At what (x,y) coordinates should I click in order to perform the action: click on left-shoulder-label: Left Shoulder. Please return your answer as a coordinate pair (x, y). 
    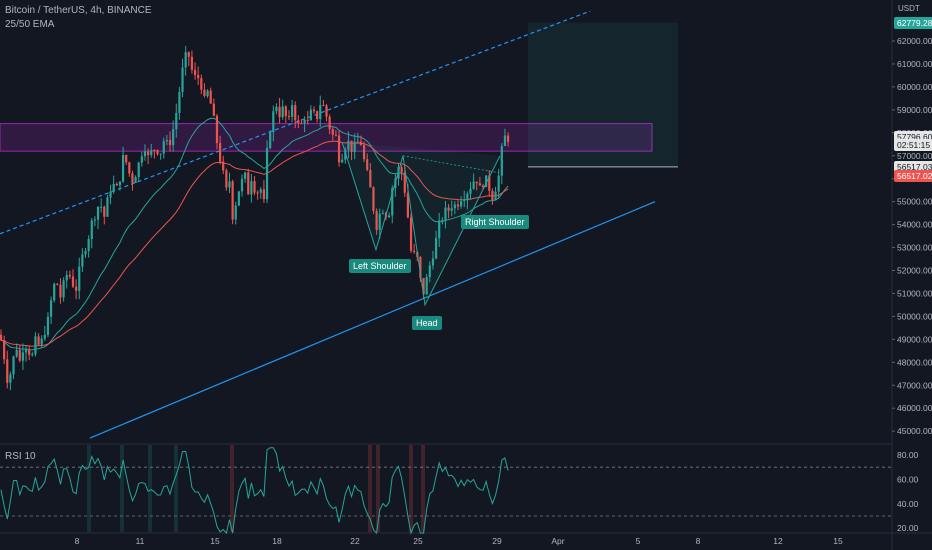
    Looking at the image, I should click on (380, 266).